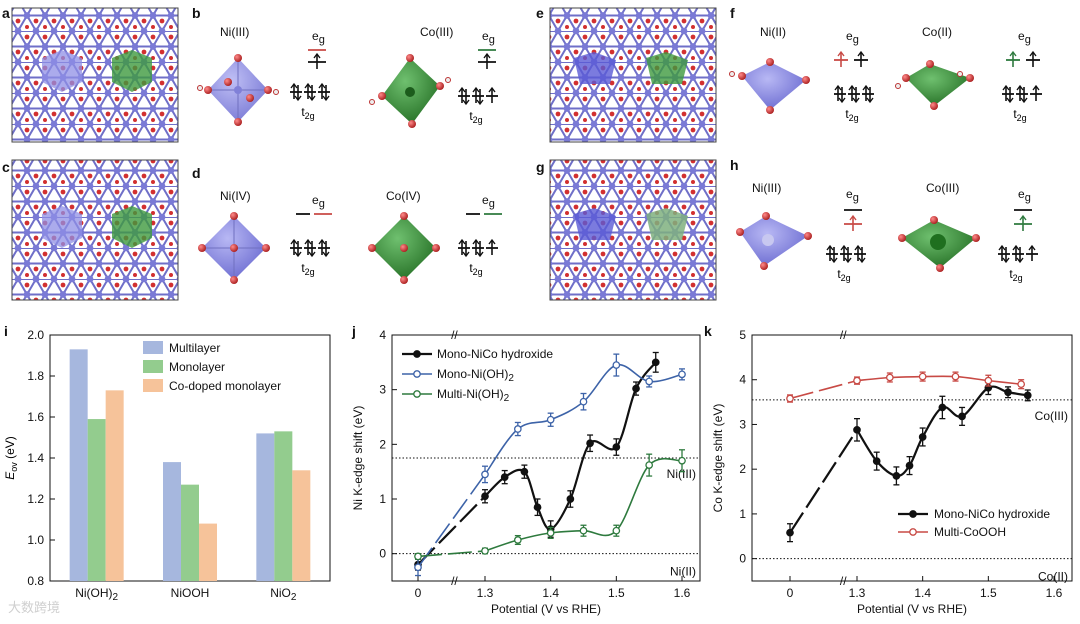 The image size is (1080, 624). What do you see at coordinates (382, 499) in the screenshot?
I see `y-tick-label: 1` at bounding box center [382, 499].